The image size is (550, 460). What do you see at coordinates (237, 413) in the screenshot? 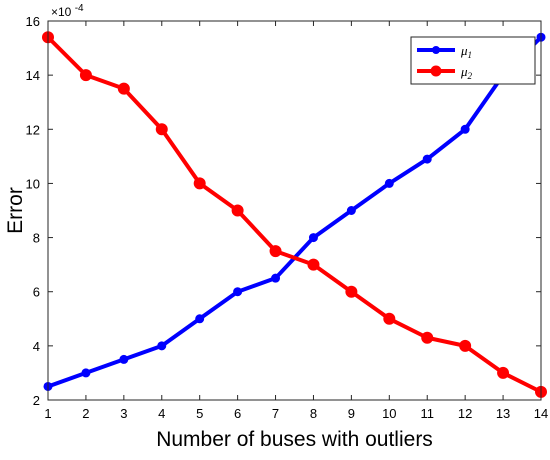
I see `x-tick-label: 6` at bounding box center [237, 413].